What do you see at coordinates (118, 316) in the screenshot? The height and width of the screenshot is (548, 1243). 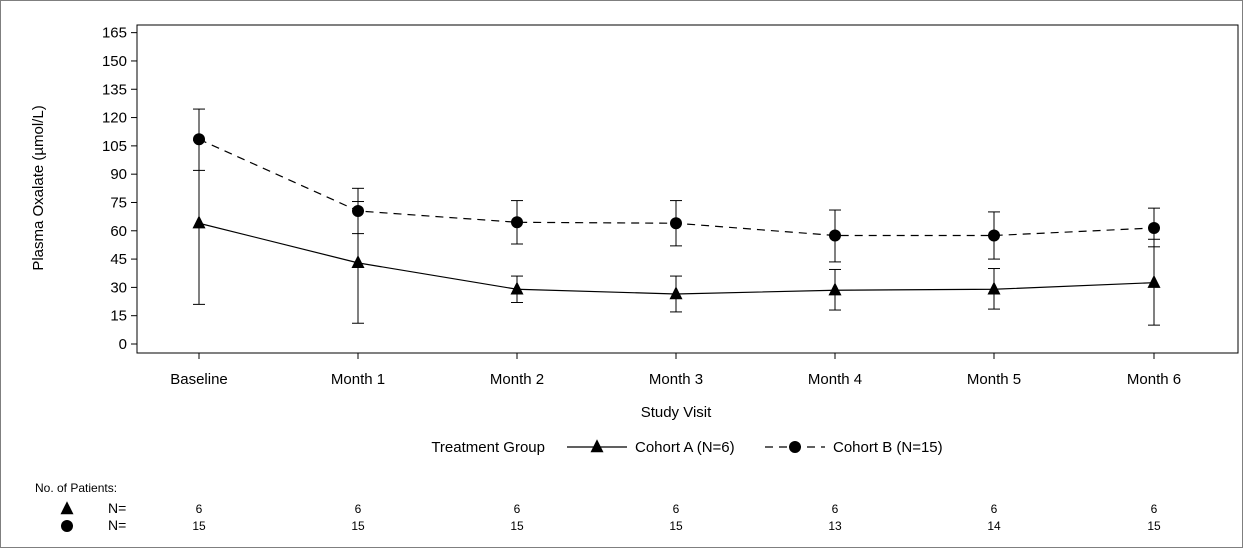 I see `y-tick-label: 15` at bounding box center [118, 316].